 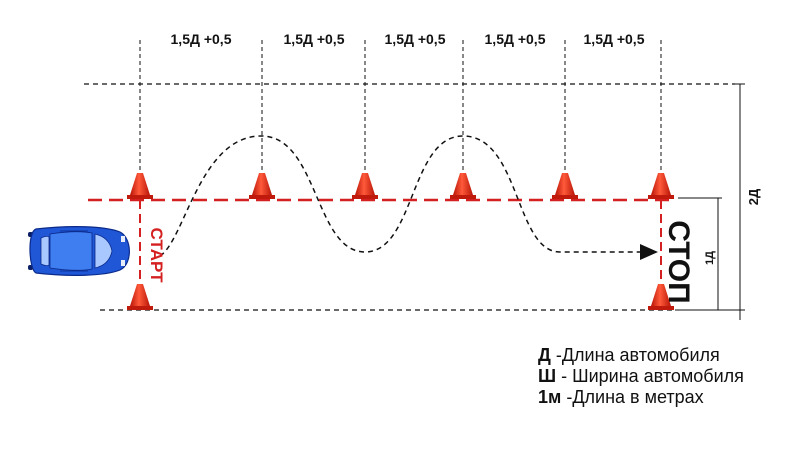 I want to click on stop-label: СТОП, so click(x=678, y=261).